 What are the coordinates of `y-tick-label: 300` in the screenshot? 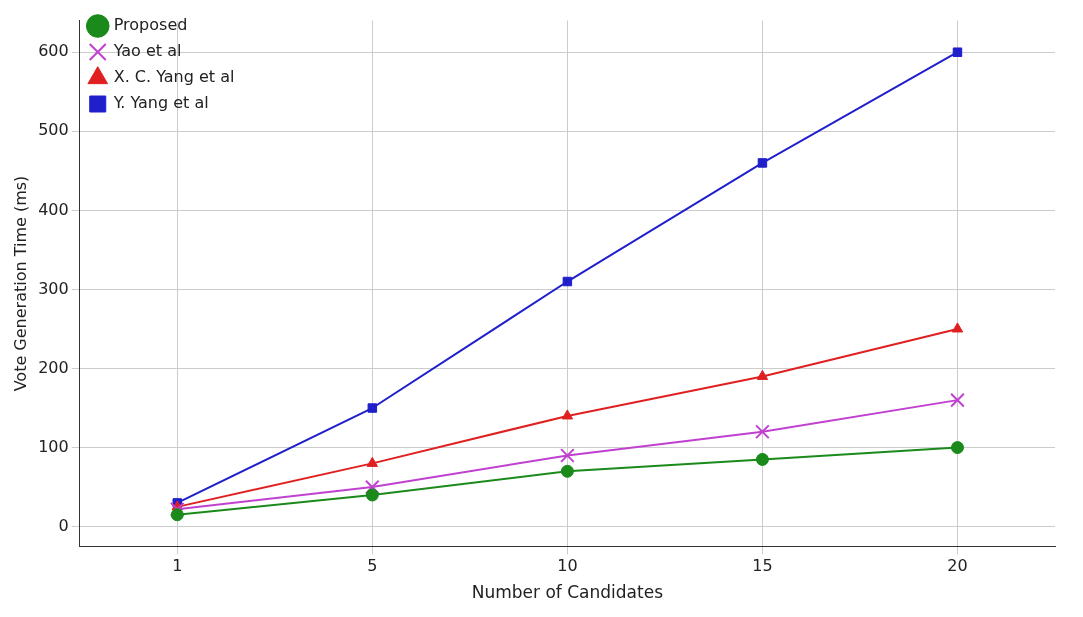 It's located at (53, 288).